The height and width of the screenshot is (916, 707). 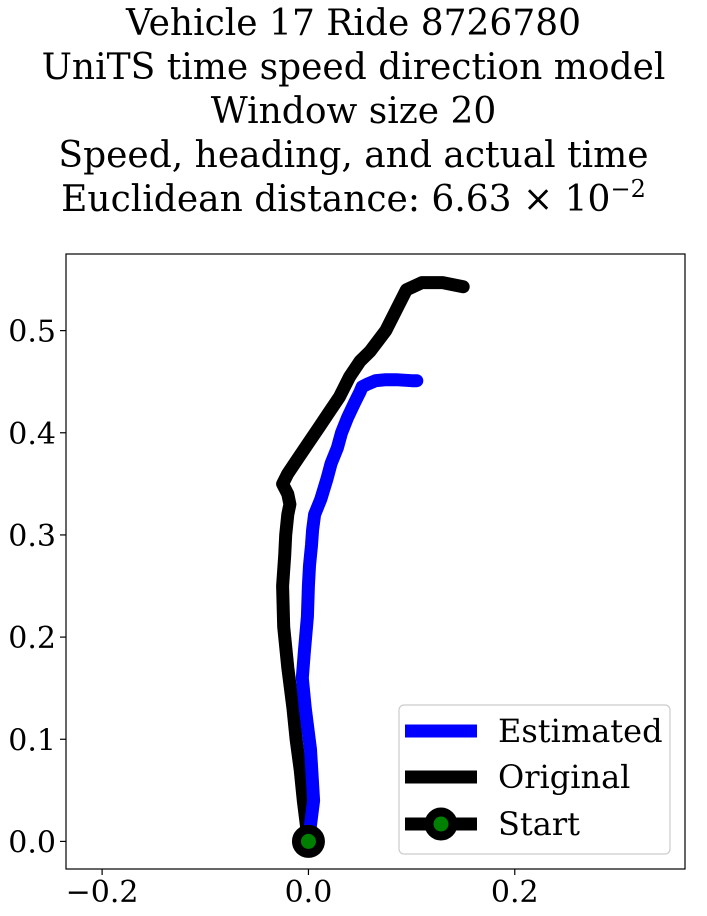 What do you see at coordinates (353, 67) in the screenshot?
I see `title-line-2: UniTS time speed direction model` at bounding box center [353, 67].